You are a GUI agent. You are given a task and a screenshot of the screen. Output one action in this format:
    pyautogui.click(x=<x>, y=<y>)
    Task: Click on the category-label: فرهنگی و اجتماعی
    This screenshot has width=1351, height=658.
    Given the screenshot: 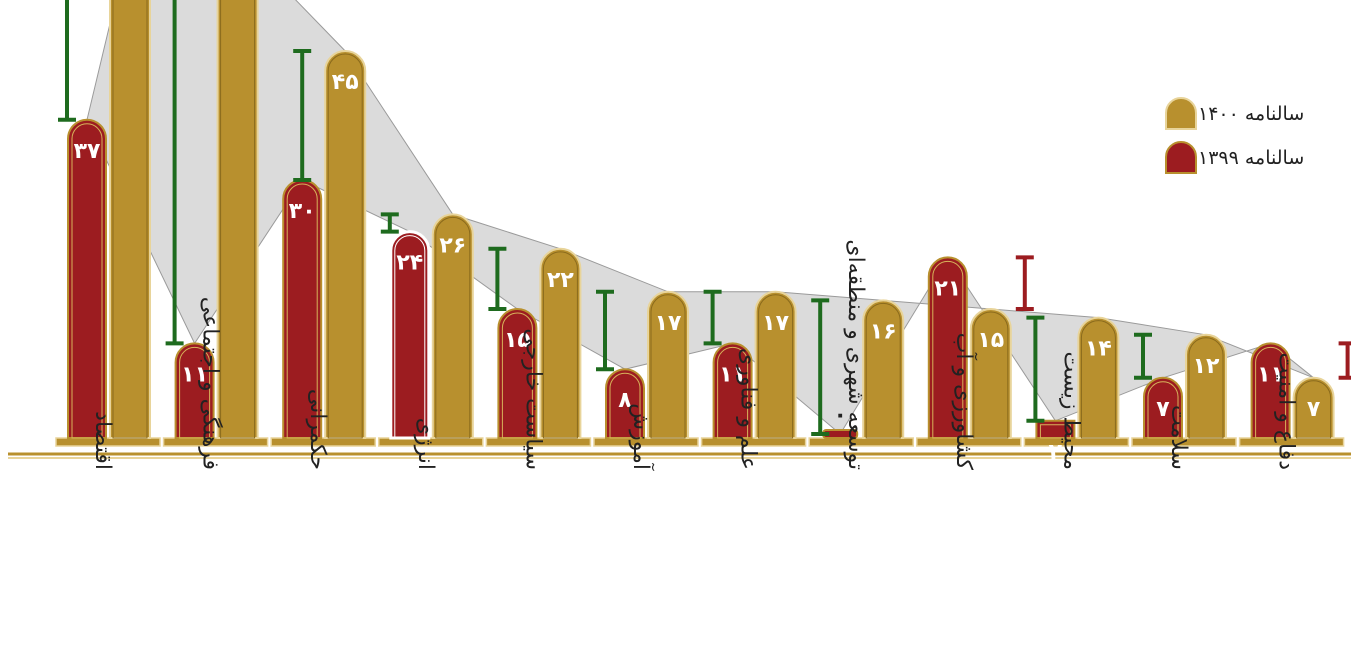 What is the action you would take?
    pyautogui.click(x=211, y=383)
    